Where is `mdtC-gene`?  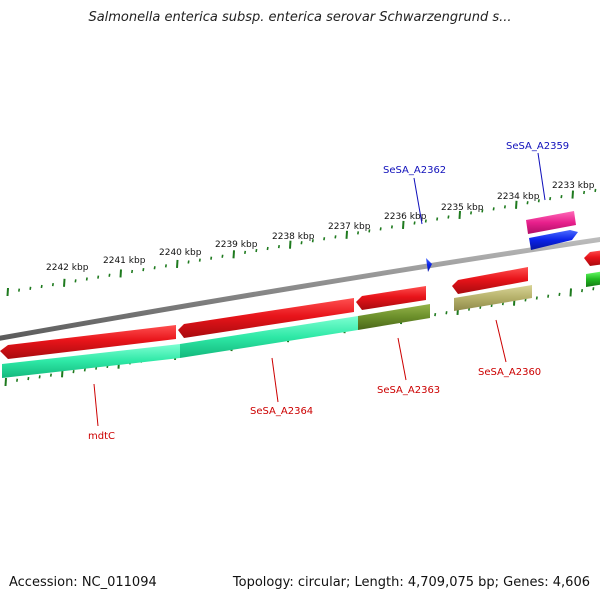 mdtC-gene is located at coordinates (91, 361).